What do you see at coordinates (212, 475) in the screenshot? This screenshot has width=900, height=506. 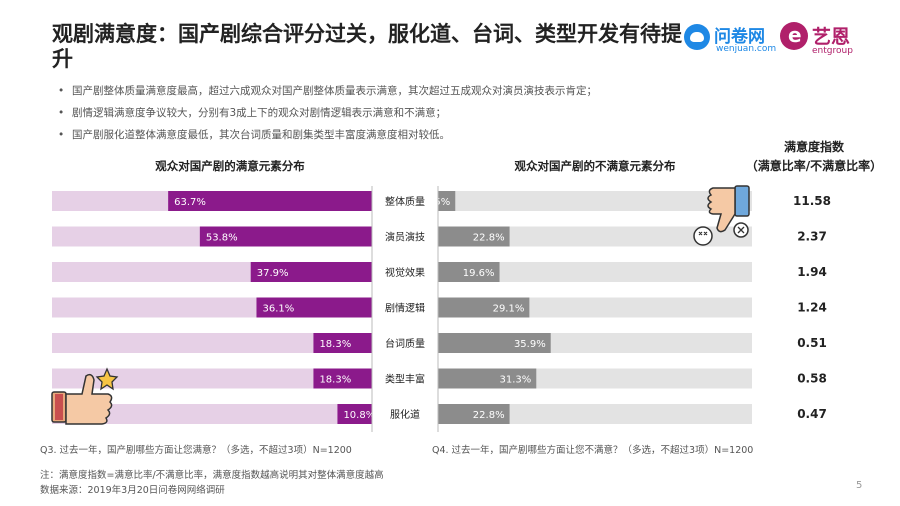 I see `index-definition-note: 注：满意度指数=满意比率/不满意比率，满意度指数越高说明其对整体满意度越高` at bounding box center [212, 475].